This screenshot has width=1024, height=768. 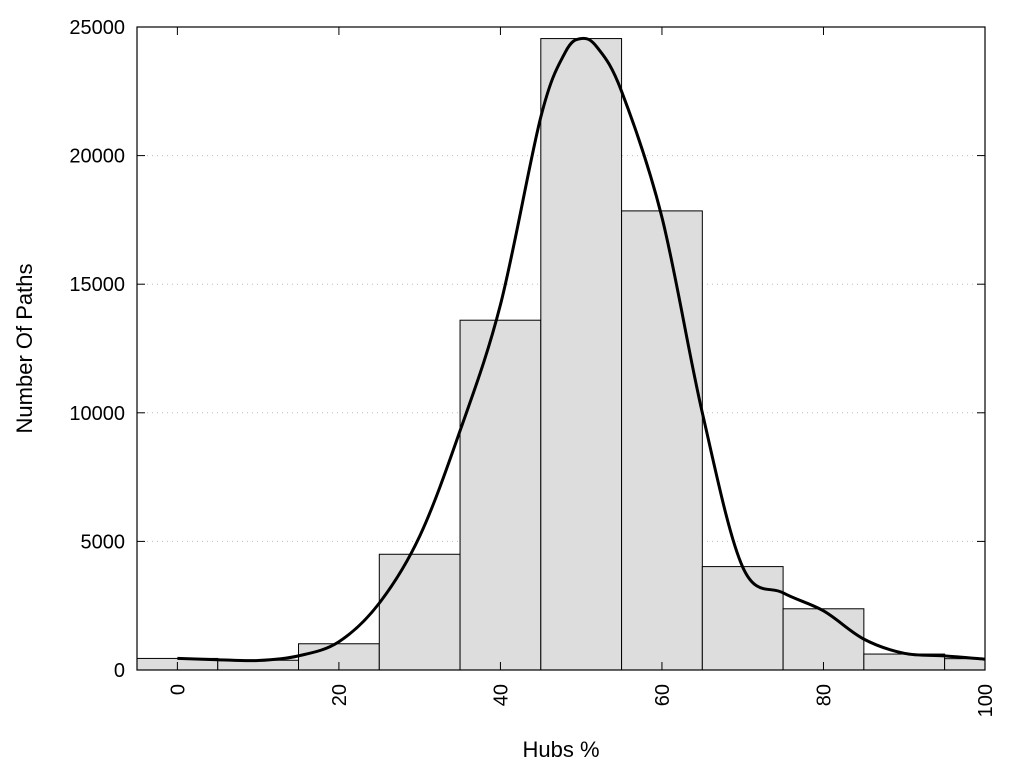 I want to click on x-tick-label: 60, so click(x=663, y=695).